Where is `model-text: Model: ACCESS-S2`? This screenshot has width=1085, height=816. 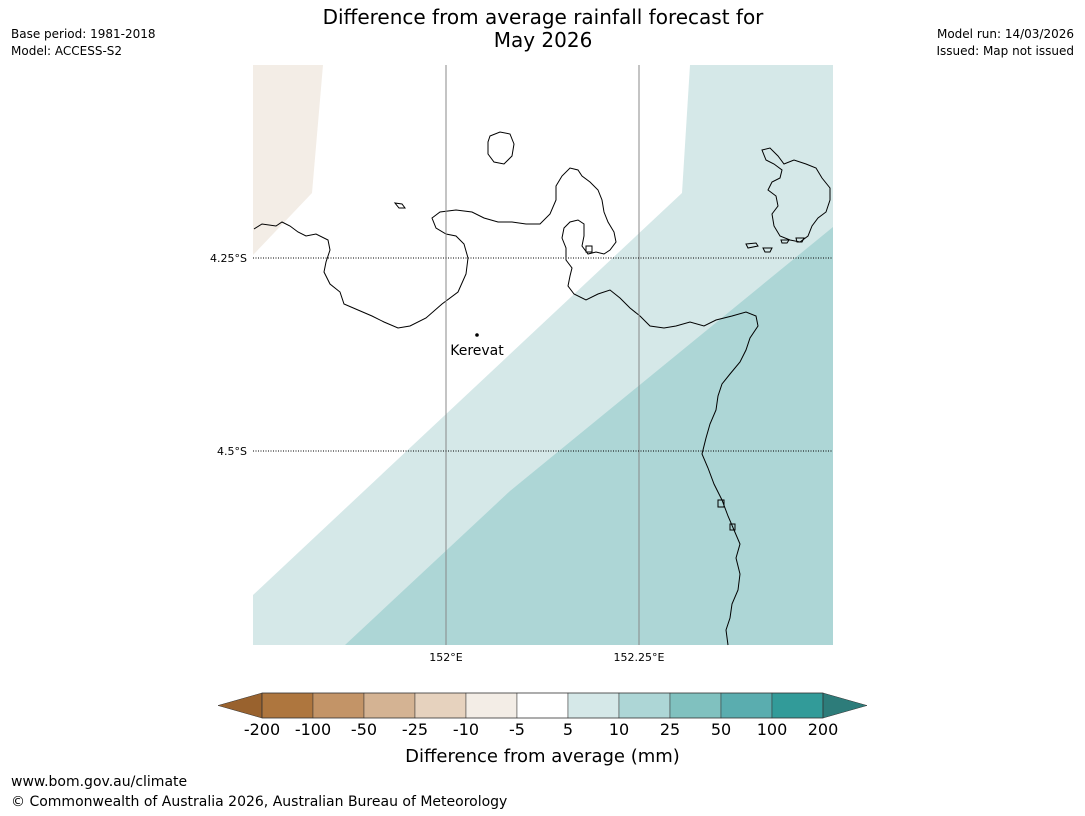 model-text: Model: ACCESS-S2 is located at coordinates (67, 51).